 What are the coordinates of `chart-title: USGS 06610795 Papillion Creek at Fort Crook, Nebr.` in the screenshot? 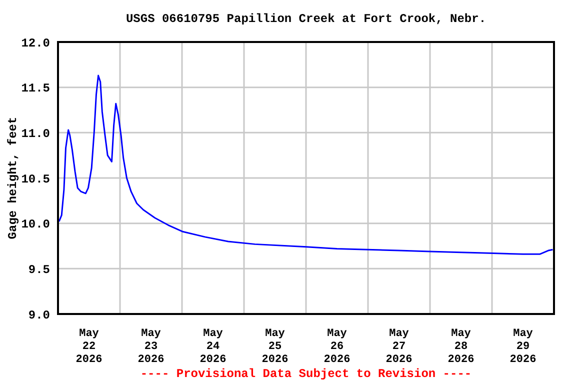 It's located at (306, 19).